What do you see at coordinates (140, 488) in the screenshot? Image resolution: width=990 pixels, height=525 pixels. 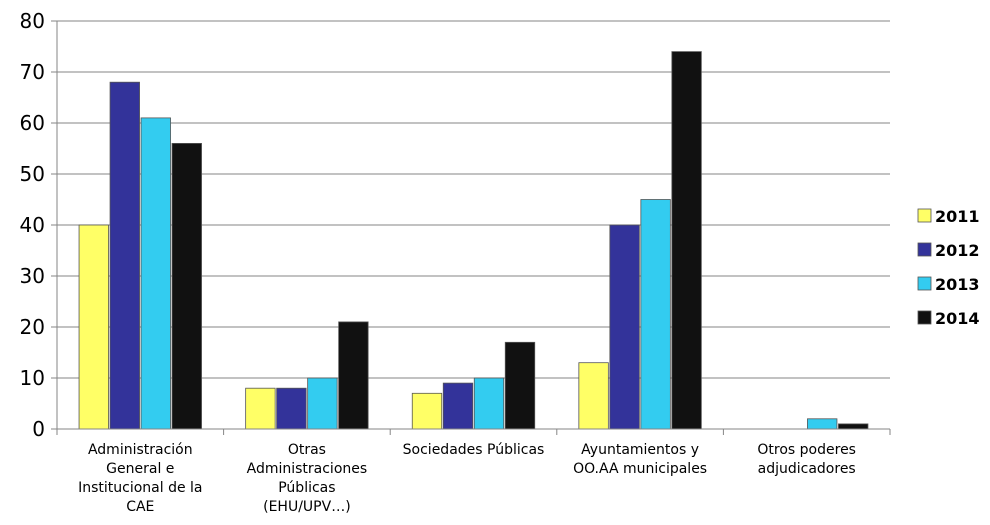 I see `x-category-label-line: Institucional de la` at bounding box center [140, 488].